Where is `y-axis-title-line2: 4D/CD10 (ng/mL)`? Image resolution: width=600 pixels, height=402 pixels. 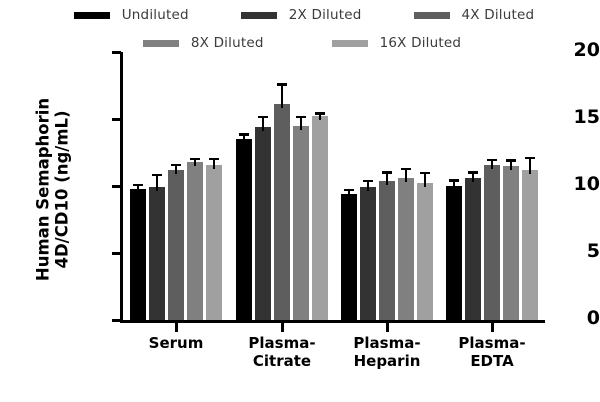
y-axis-title-line2: 4D/CD10 (ng/mL) is located at coordinates (62, 189).